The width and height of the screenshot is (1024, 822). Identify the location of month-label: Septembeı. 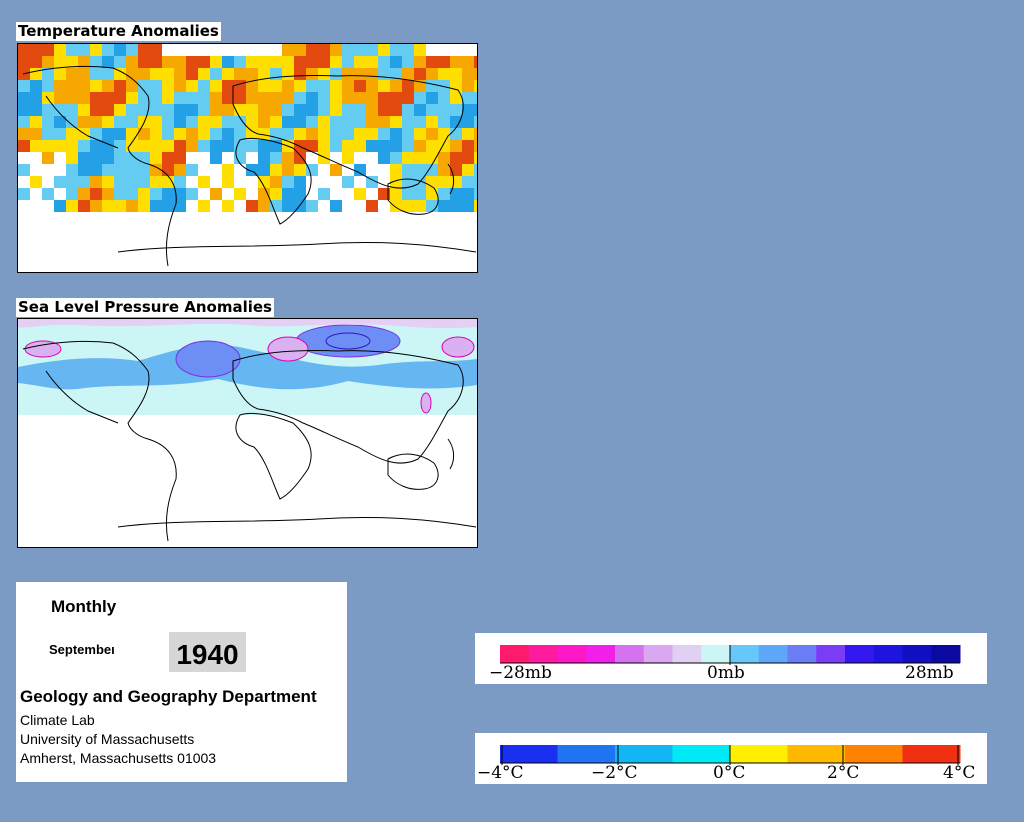
(82, 649).